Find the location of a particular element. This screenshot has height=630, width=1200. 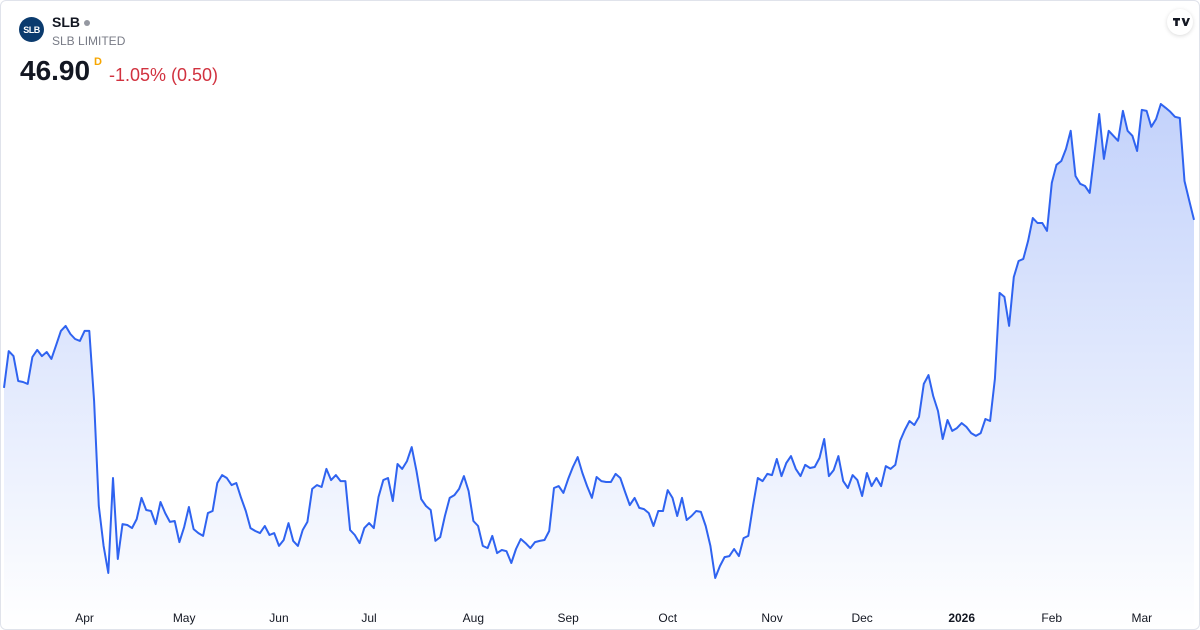

logo: SLB is located at coordinates (31, 29).